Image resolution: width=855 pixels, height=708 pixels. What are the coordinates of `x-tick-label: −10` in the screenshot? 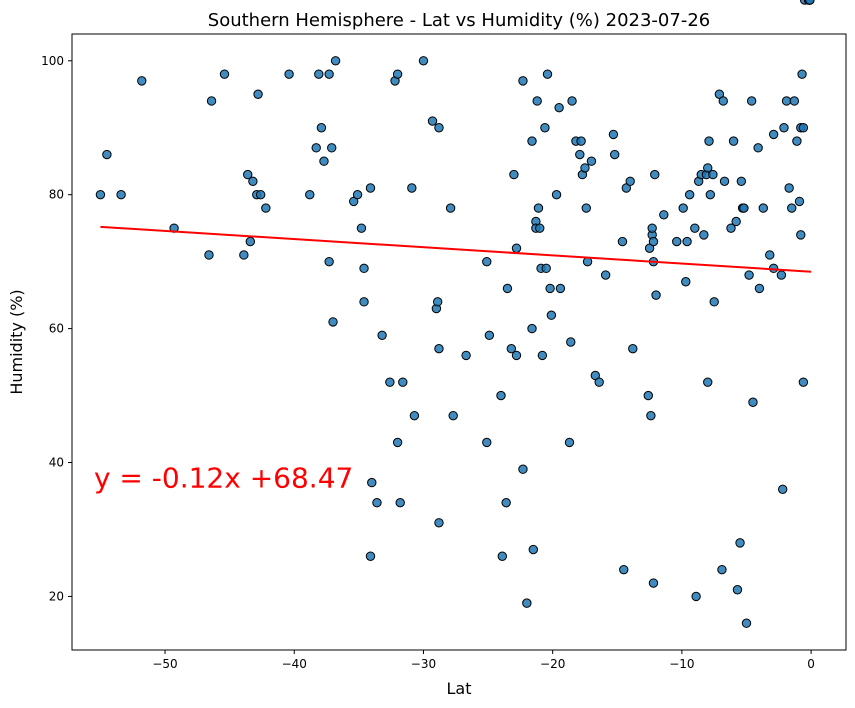 It's located at (681, 664).